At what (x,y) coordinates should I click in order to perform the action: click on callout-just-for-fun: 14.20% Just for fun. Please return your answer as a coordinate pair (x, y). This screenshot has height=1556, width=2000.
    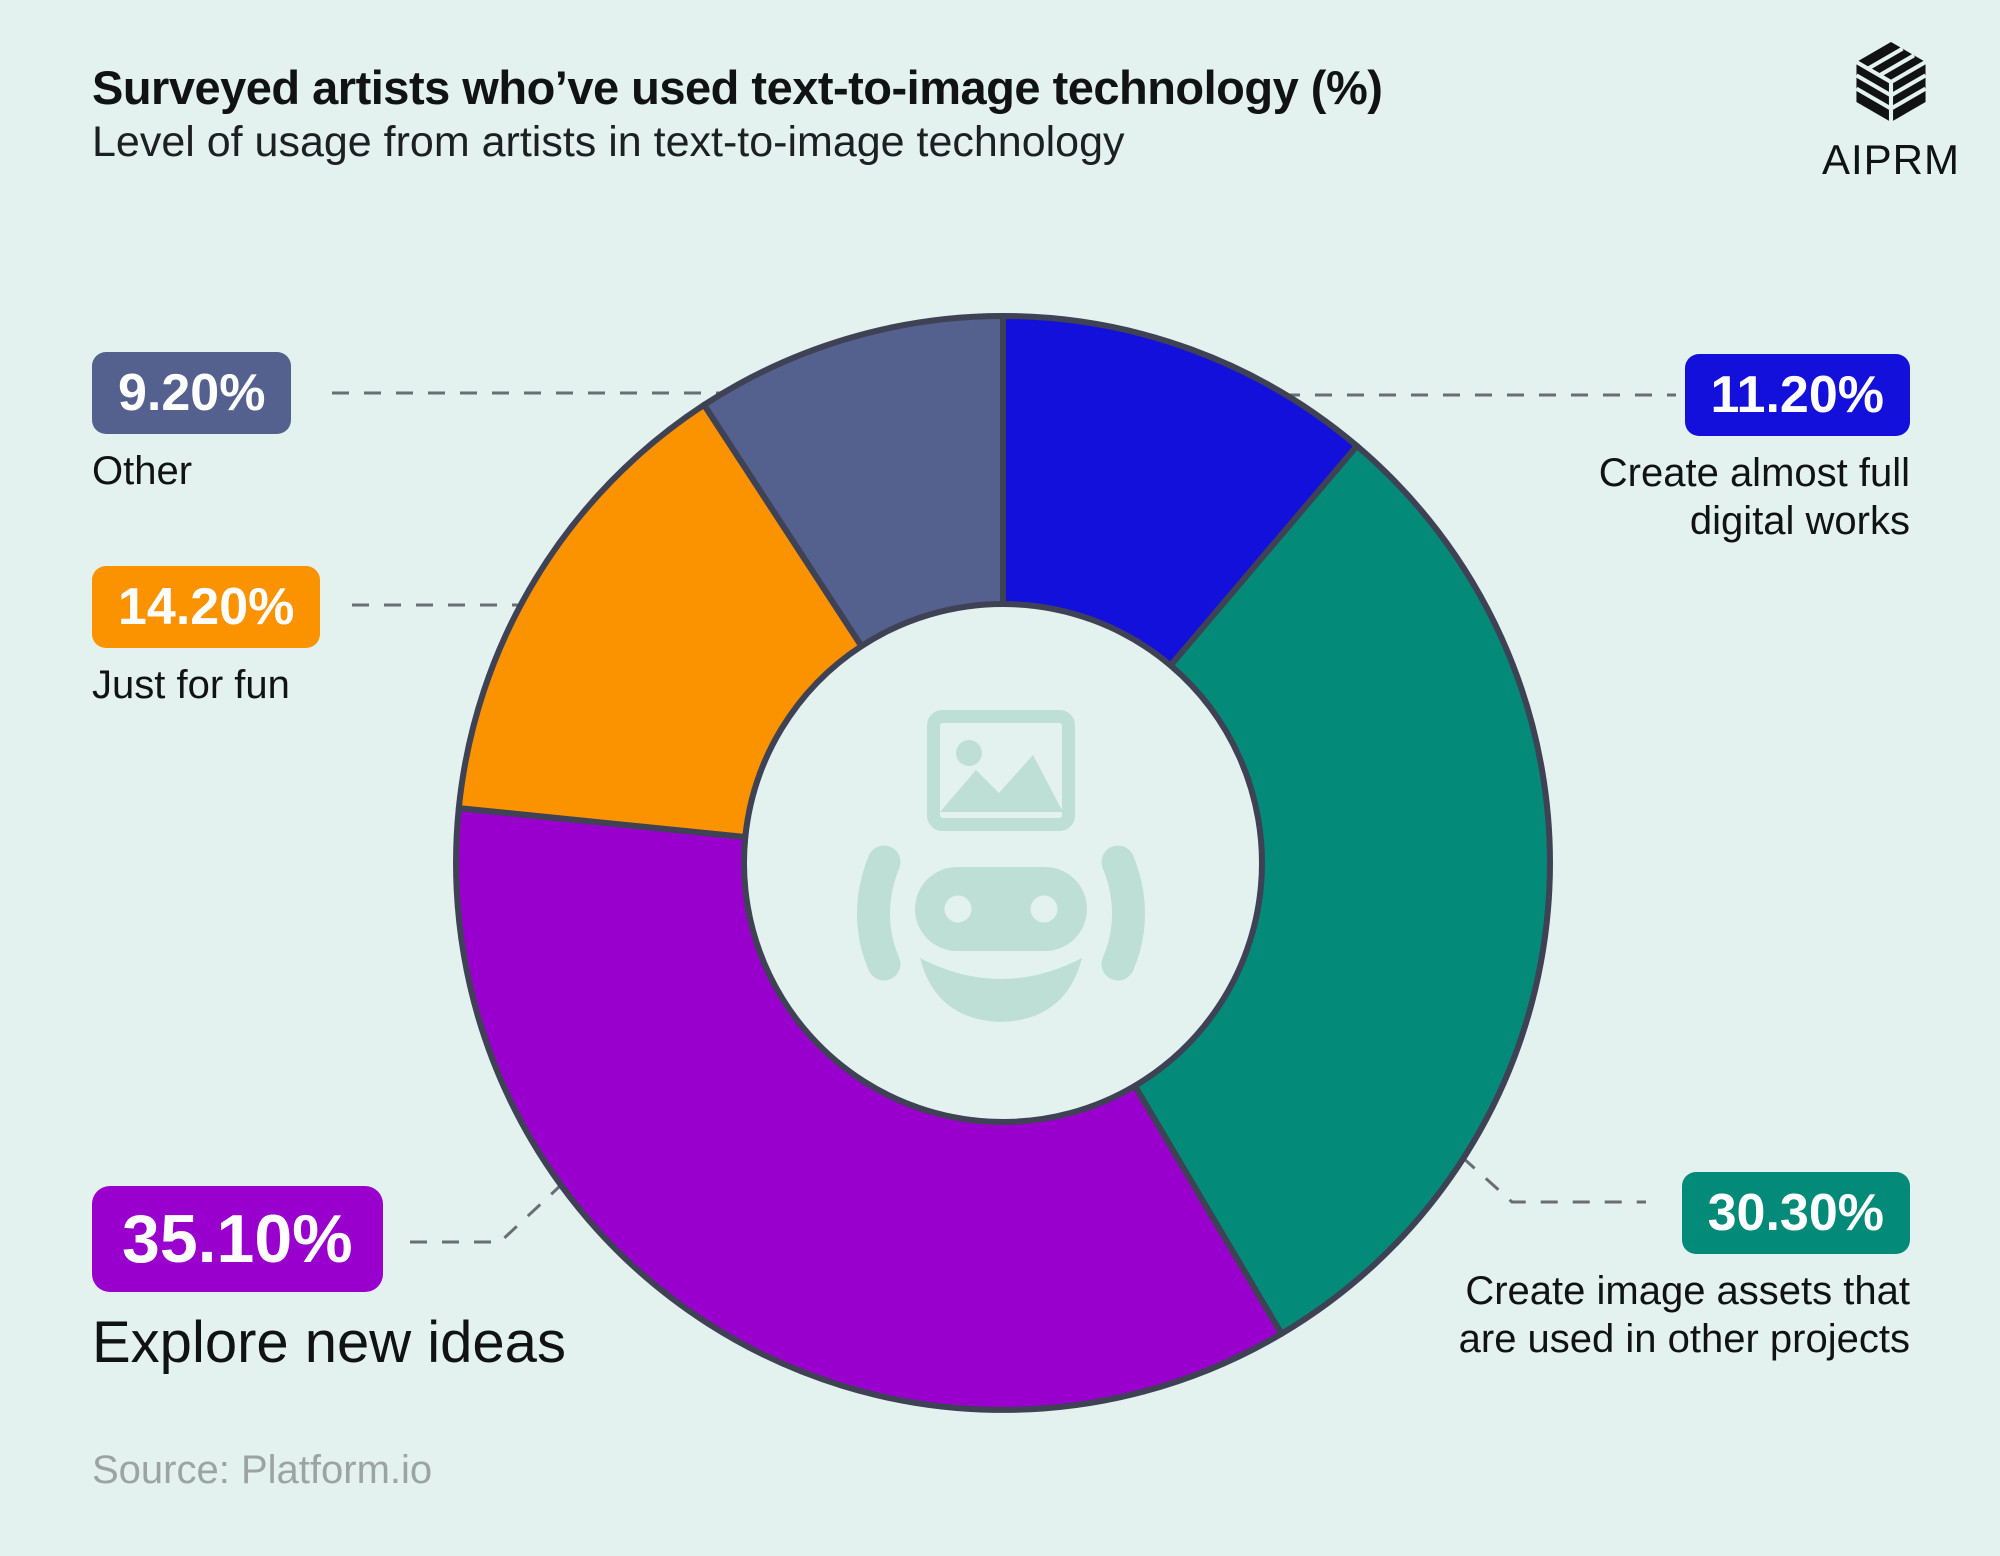
    Looking at the image, I should click on (206, 637).